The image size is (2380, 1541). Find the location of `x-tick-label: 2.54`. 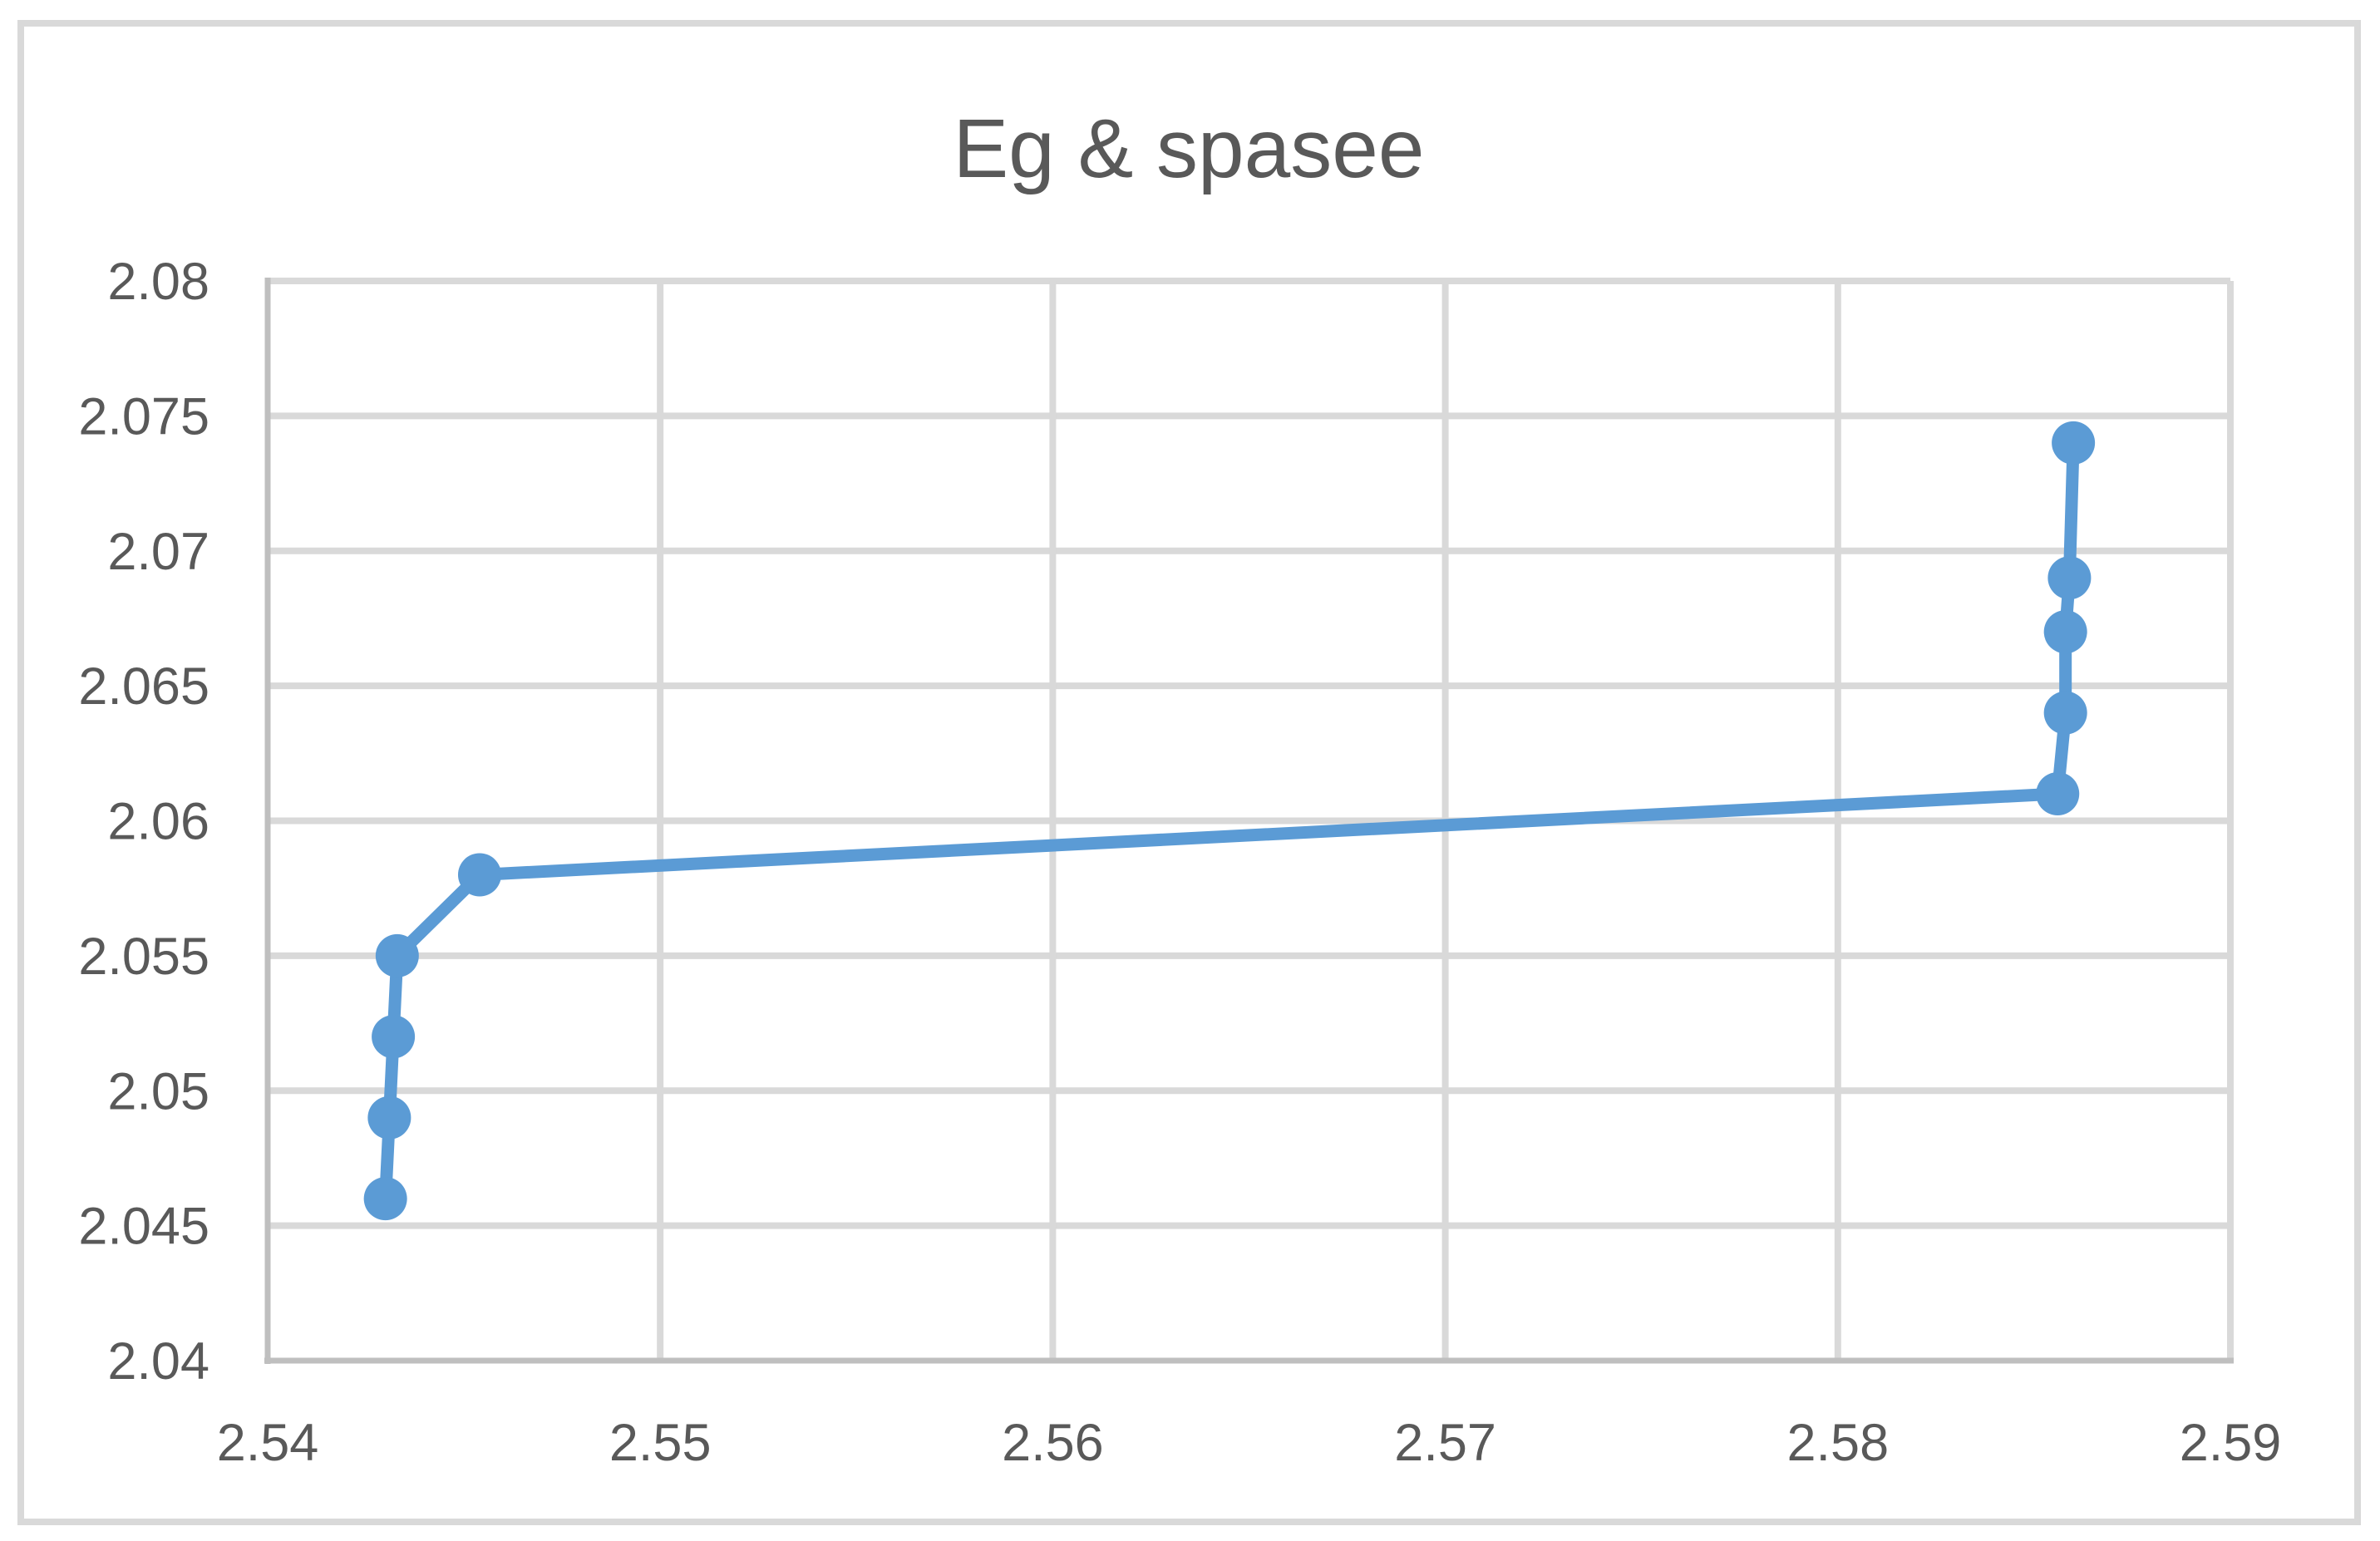

x-tick-label: 2.54 is located at coordinates (268, 1443).